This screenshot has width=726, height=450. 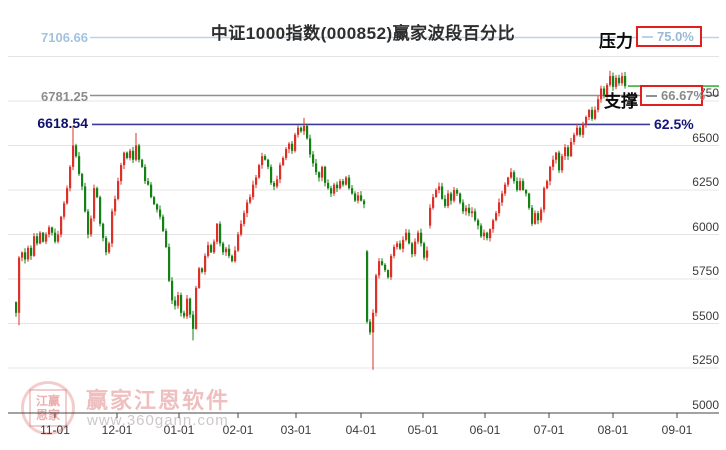 What do you see at coordinates (179, 430) in the screenshot?
I see `x-axis-label: 01-01` at bounding box center [179, 430].